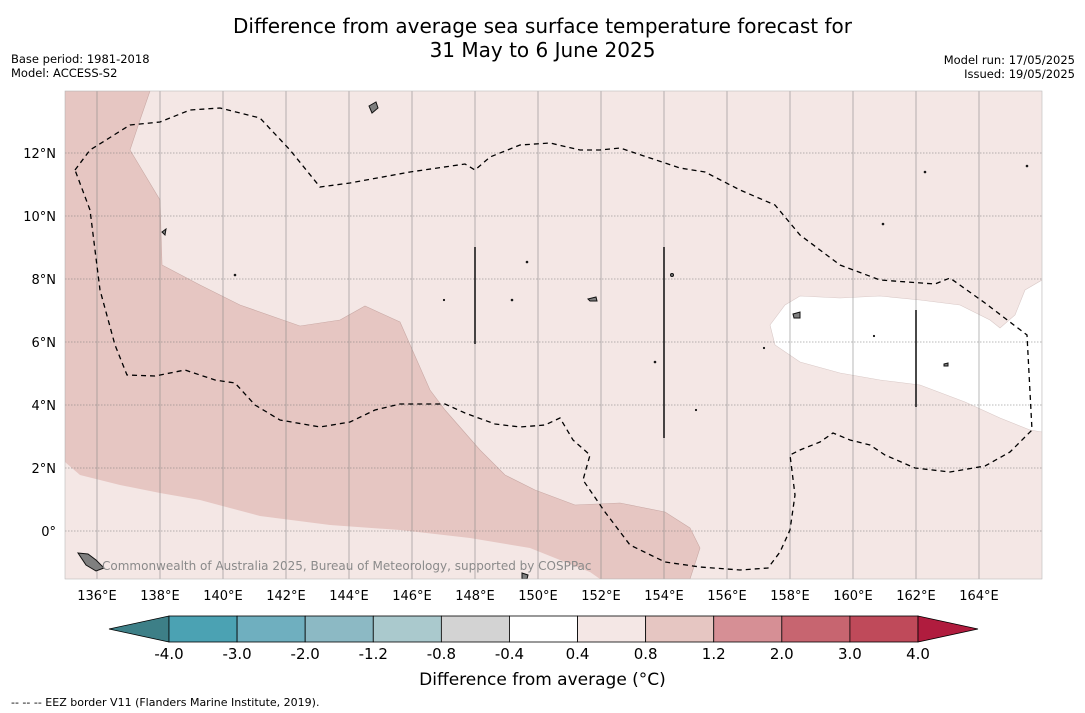 This screenshot has height=713, width=1085. I want to click on lon-label: 144°E, so click(349, 596).